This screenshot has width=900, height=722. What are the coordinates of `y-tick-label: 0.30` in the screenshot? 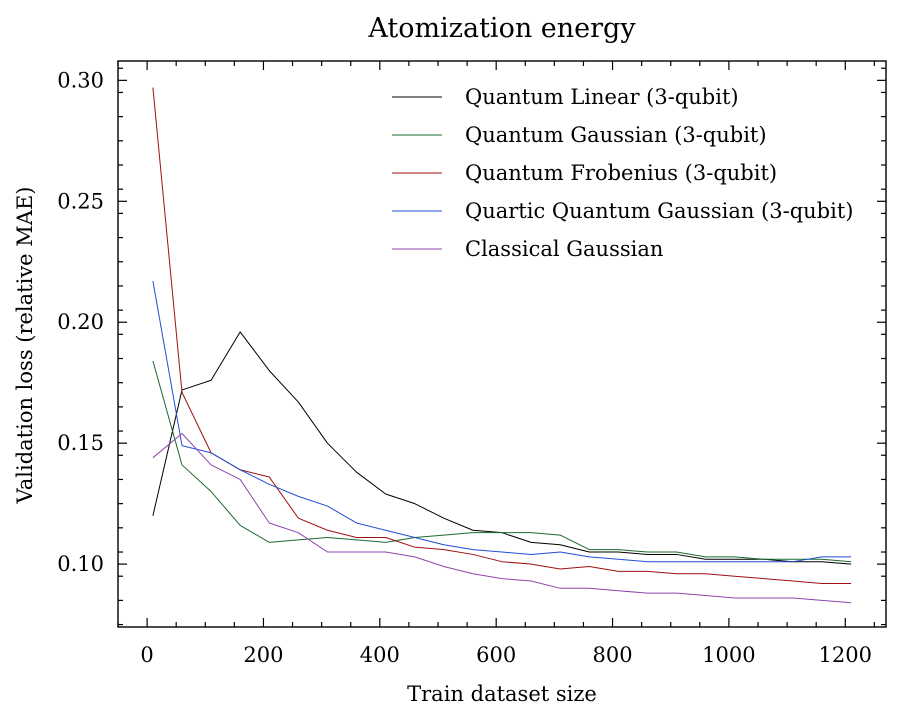 It's located at (80, 80).